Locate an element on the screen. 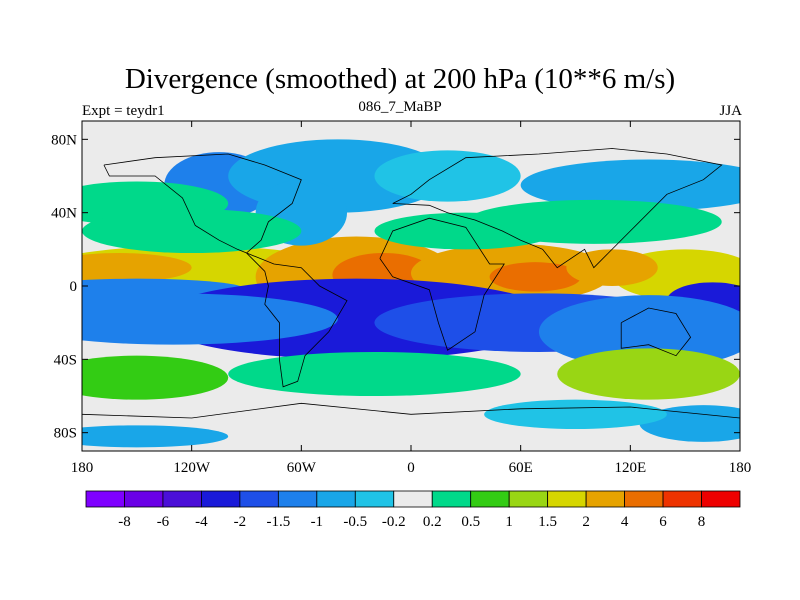  colorbar-label: 2 is located at coordinates (586, 522).